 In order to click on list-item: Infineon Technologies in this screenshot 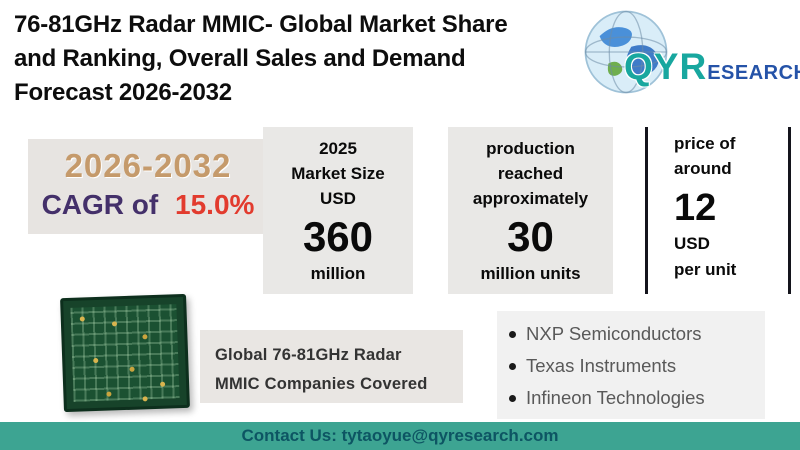, I will do `click(637, 398)`.